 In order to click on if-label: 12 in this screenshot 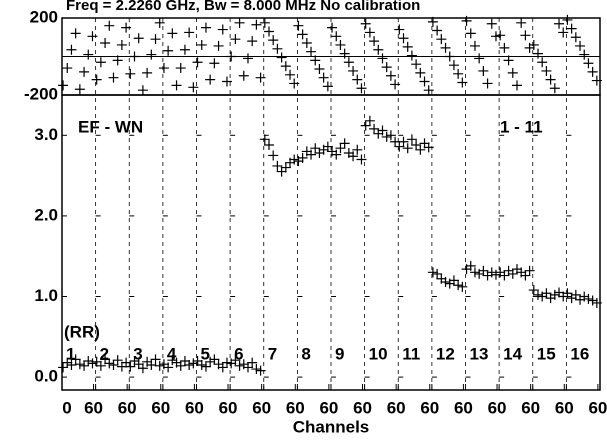, I will do `click(445, 353)`.